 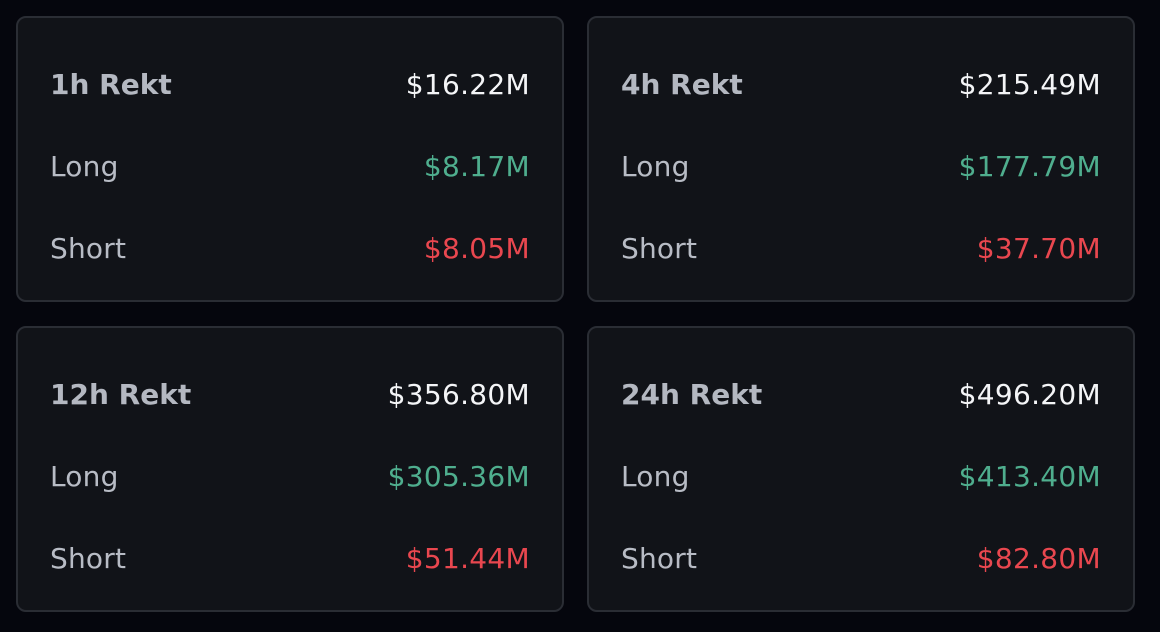 What do you see at coordinates (692, 394) in the screenshot?
I see `card-title: 24h Rekt` at bounding box center [692, 394].